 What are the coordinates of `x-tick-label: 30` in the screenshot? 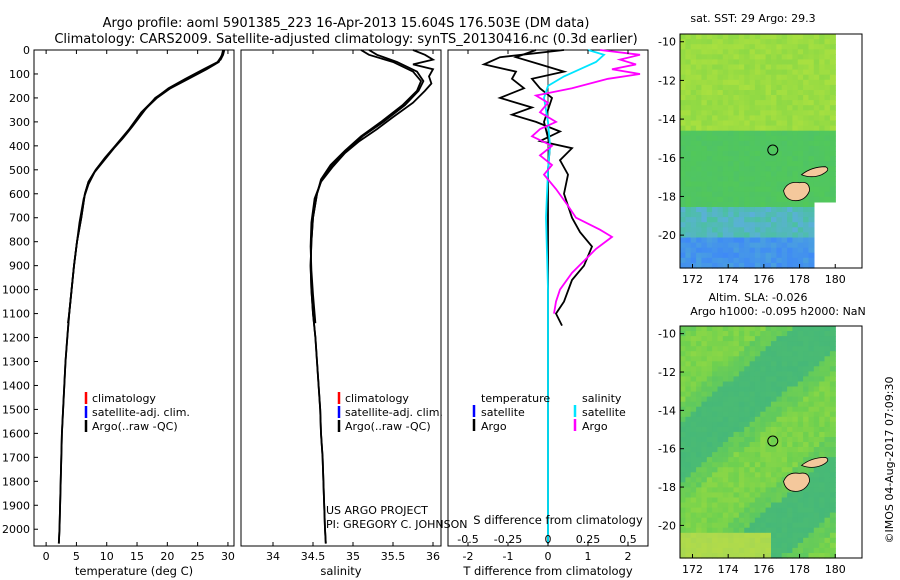 It's located at (228, 556).